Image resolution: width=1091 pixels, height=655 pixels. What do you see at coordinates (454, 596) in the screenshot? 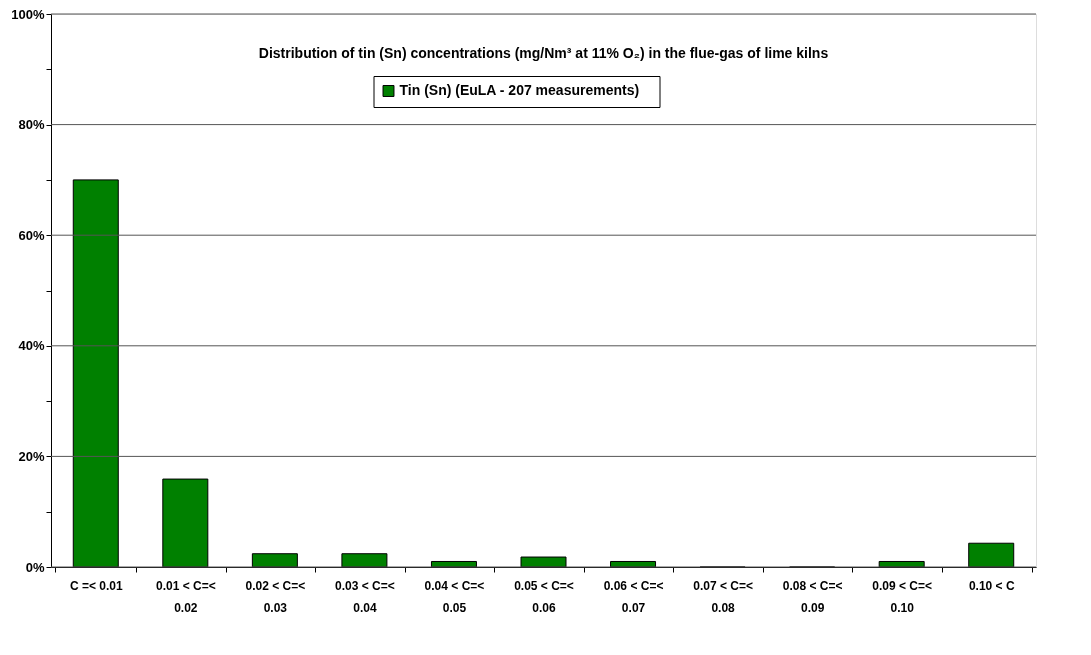
I see `x-tick-label: 0.04 < C=< 0.05` at bounding box center [454, 596].